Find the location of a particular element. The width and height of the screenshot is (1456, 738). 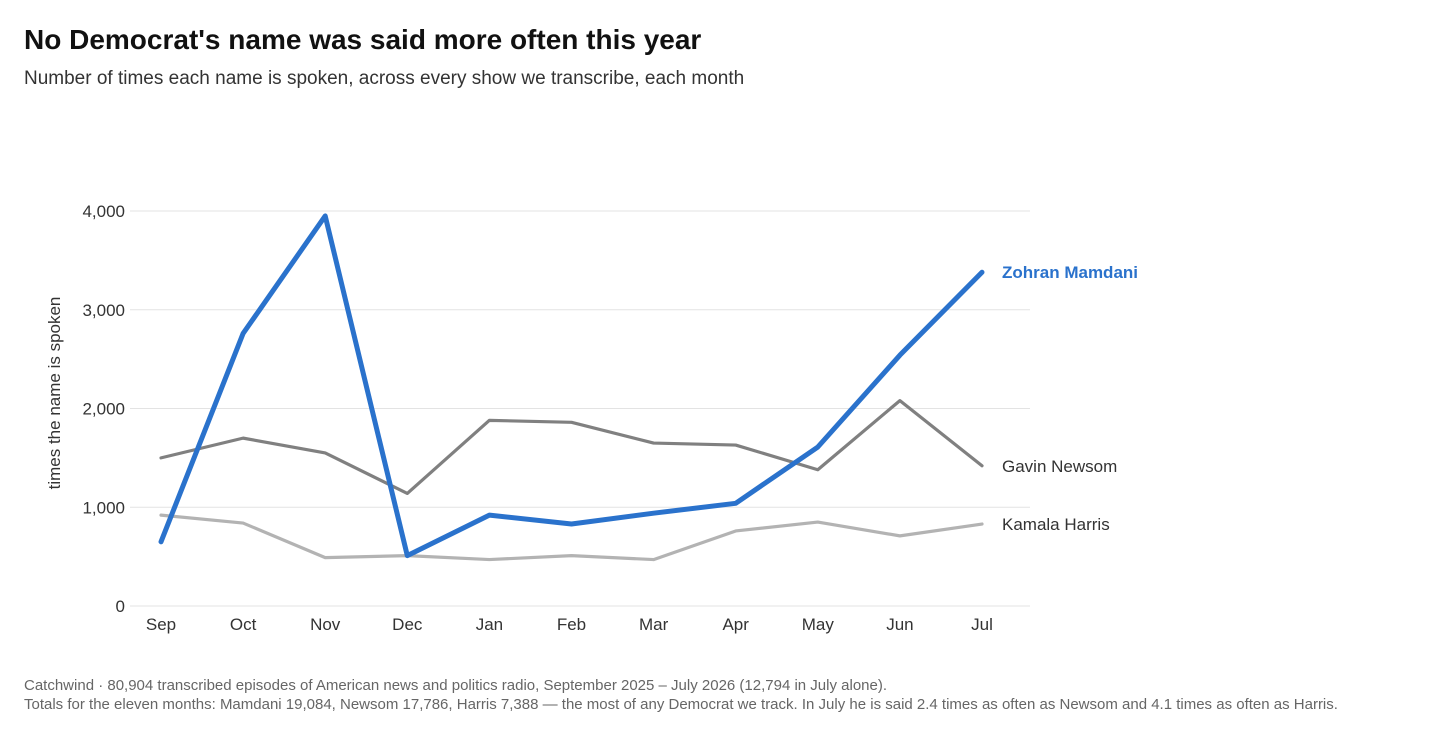

series-labels: Kamala Harris Gavin Newsom Zohran Mamdani is located at coordinates (1070, 398).